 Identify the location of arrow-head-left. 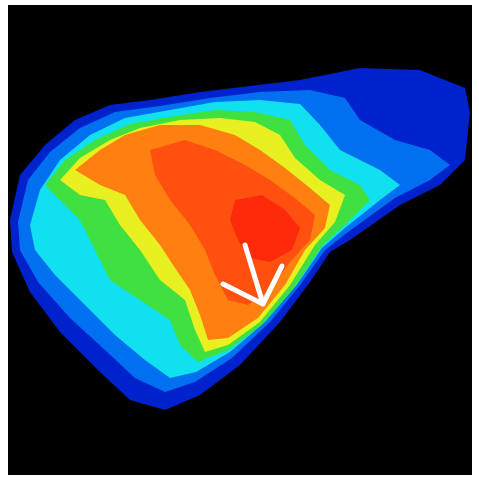
(243, 294).